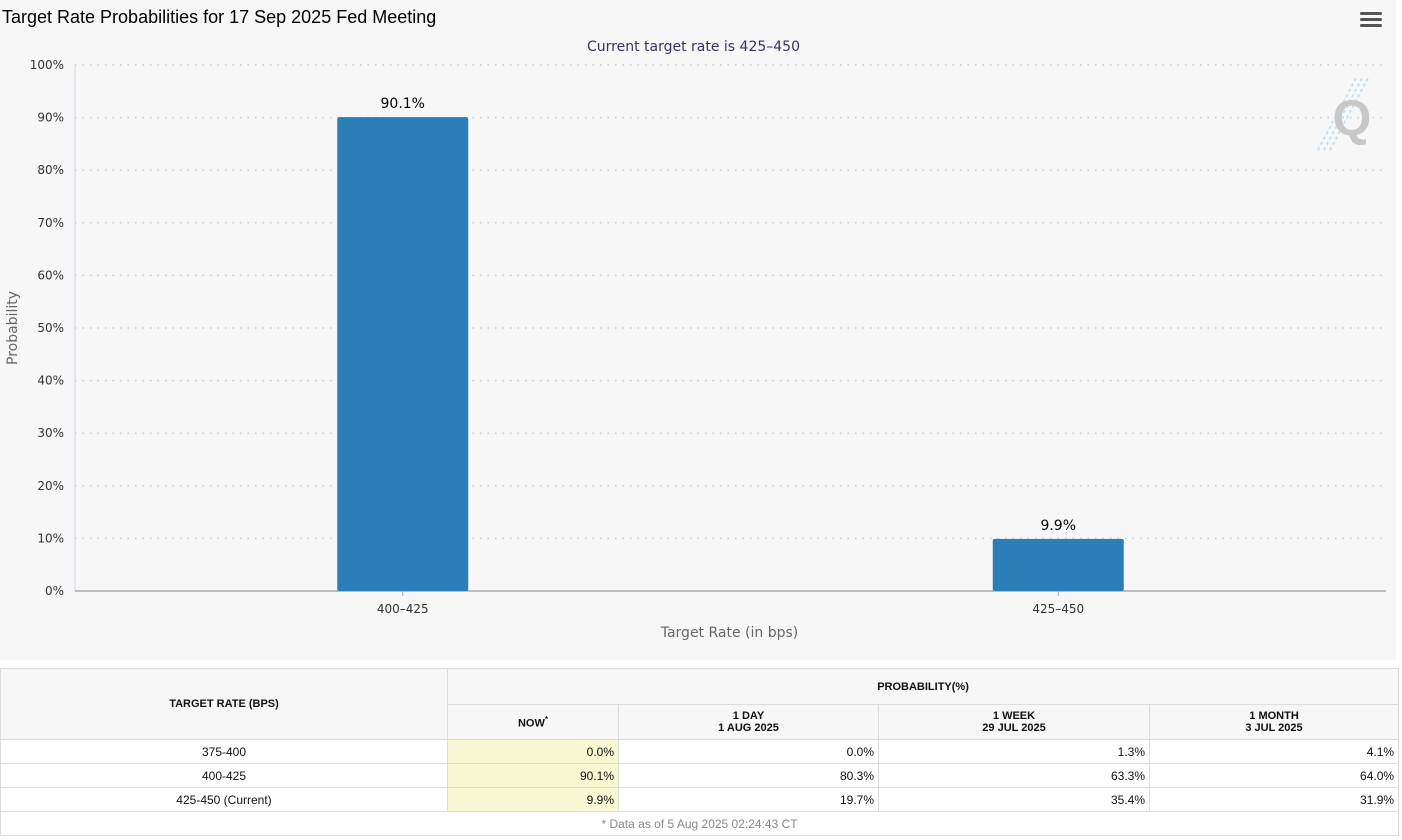  Describe the element at coordinates (748, 728) in the screenshot. I see `header-1day-date: 1 AUG 2025` at that location.